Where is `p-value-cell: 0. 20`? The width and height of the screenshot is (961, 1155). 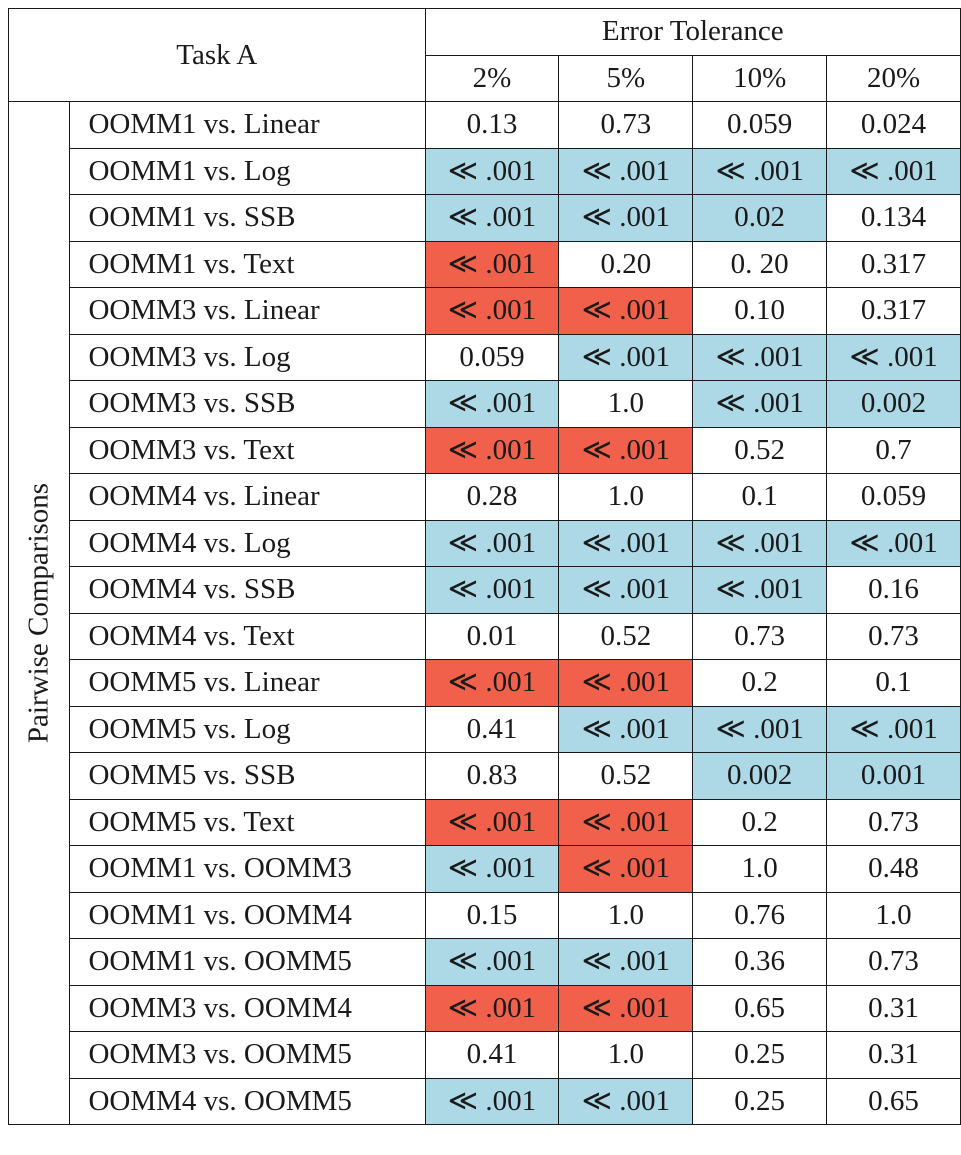 p-value-cell: 0. 20 is located at coordinates (760, 264).